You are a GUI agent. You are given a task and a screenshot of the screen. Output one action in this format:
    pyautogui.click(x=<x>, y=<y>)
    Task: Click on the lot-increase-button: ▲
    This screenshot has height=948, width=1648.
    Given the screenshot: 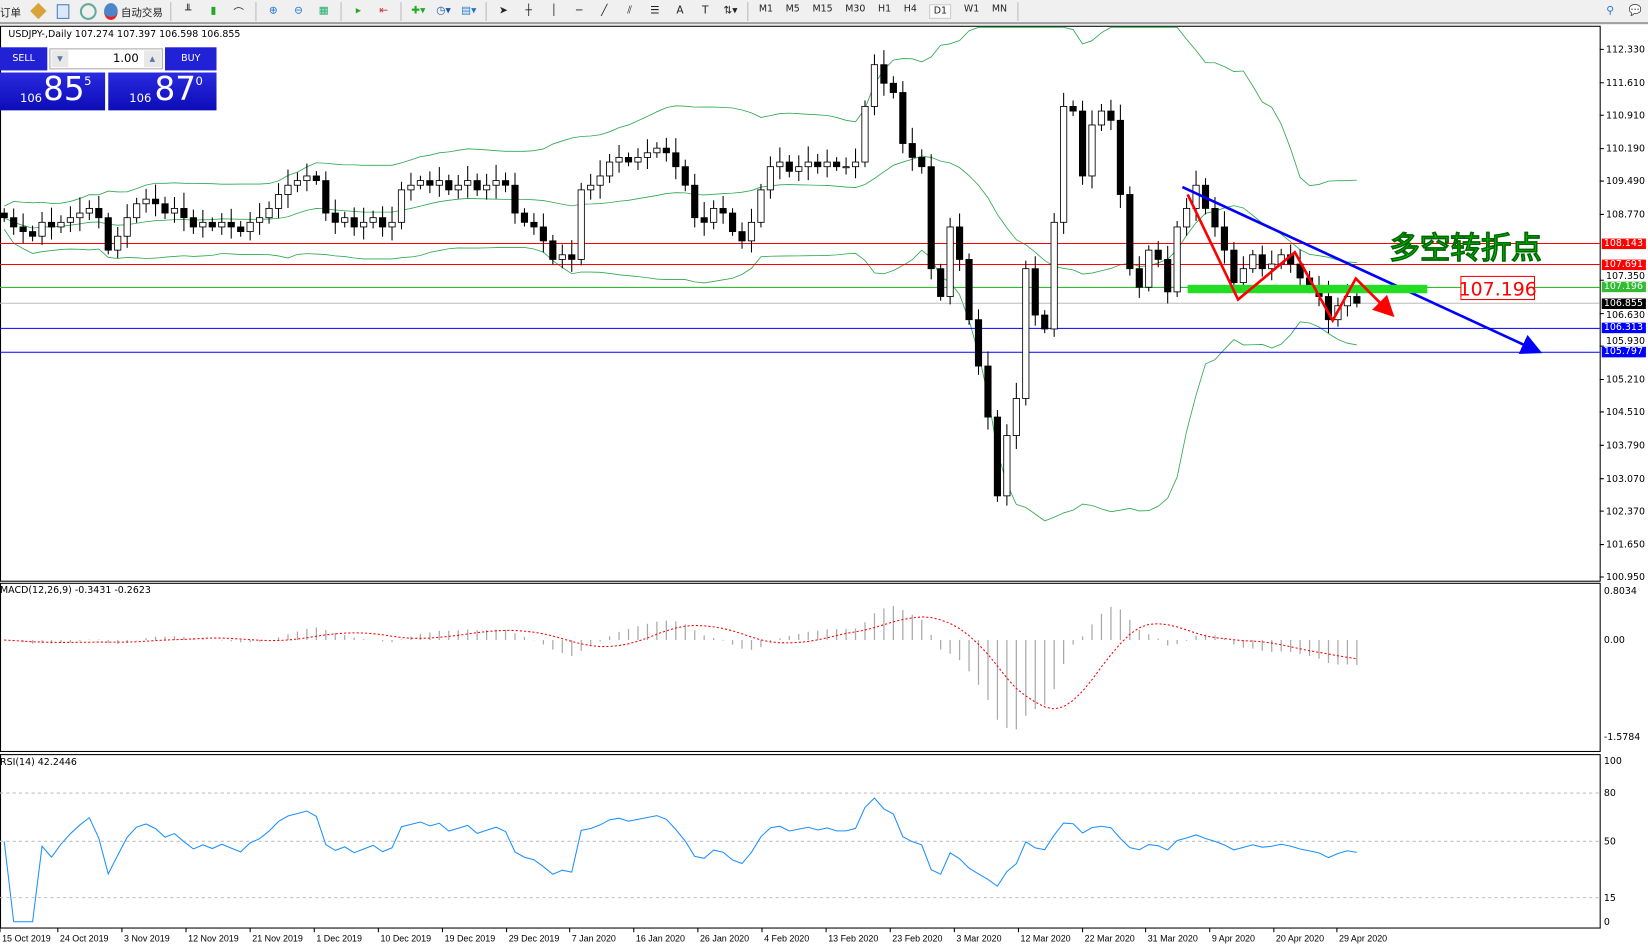 What is the action you would take?
    pyautogui.click(x=152, y=59)
    